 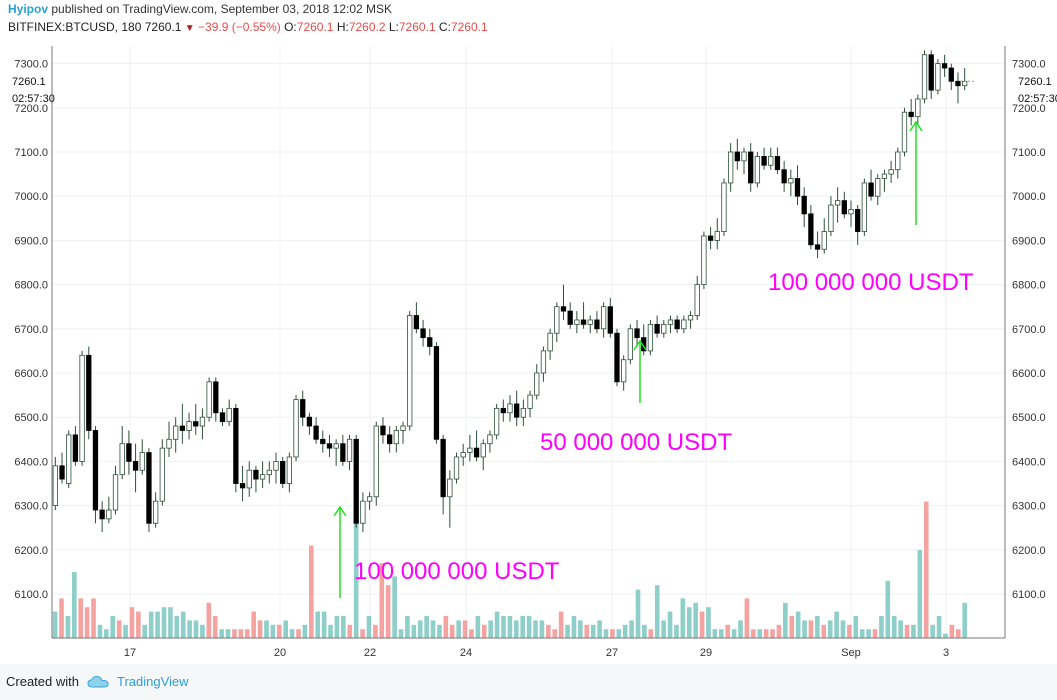 What do you see at coordinates (28, 9) in the screenshot?
I see `author-name: Hyipov` at bounding box center [28, 9].